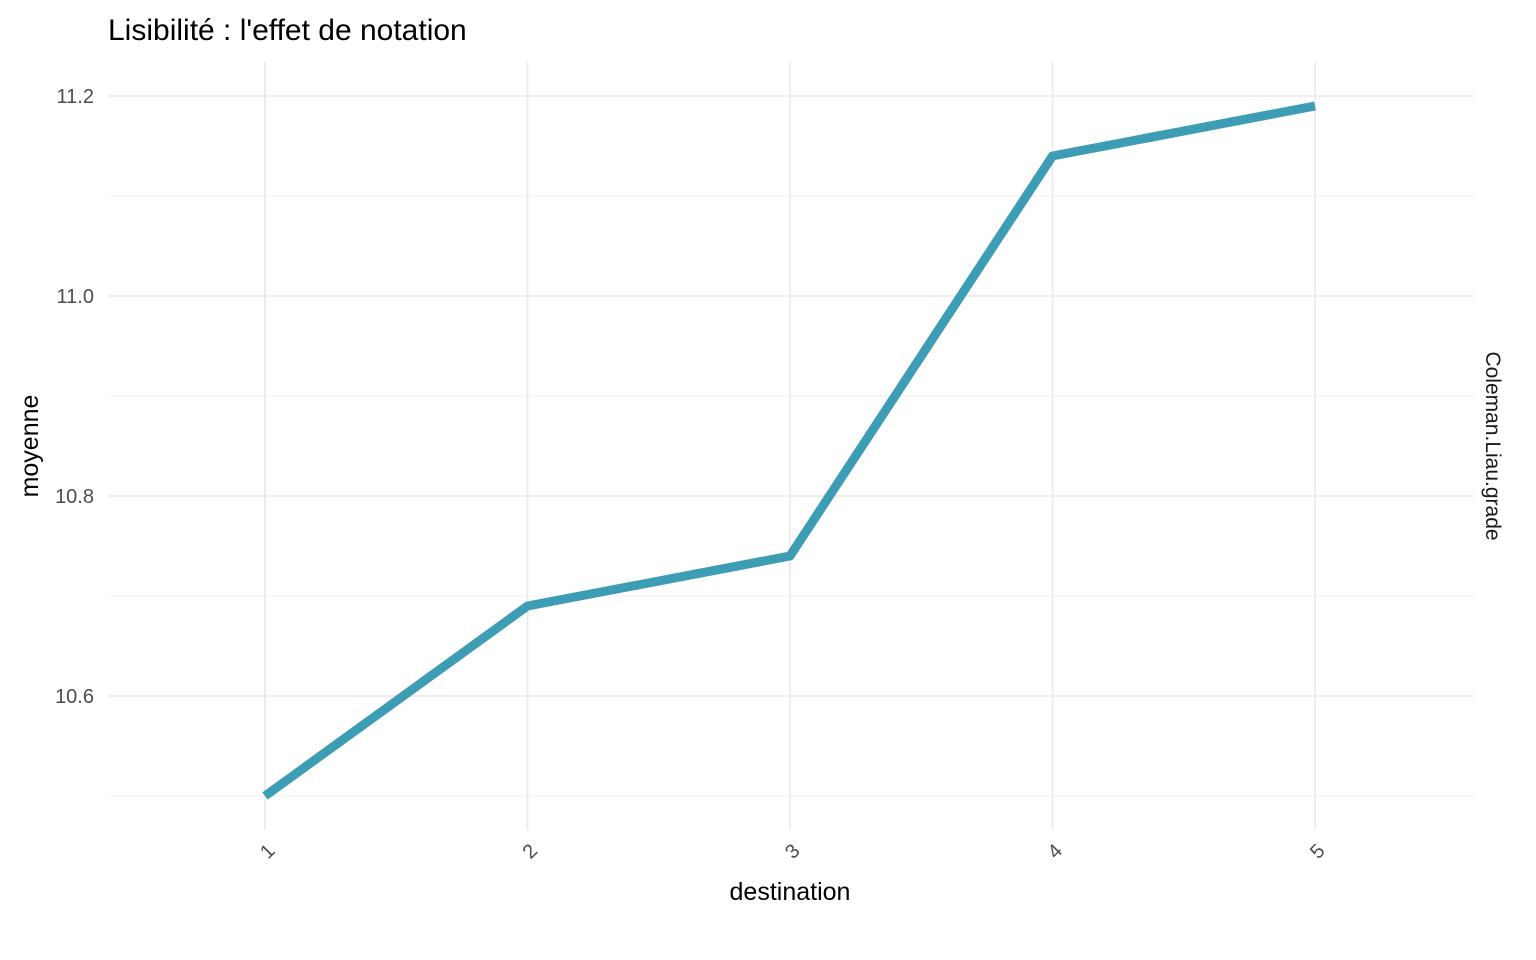 This screenshot has height=960, width=1536. Describe the element at coordinates (1317, 851) in the screenshot. I see `x-tick-label: 5` at that location.